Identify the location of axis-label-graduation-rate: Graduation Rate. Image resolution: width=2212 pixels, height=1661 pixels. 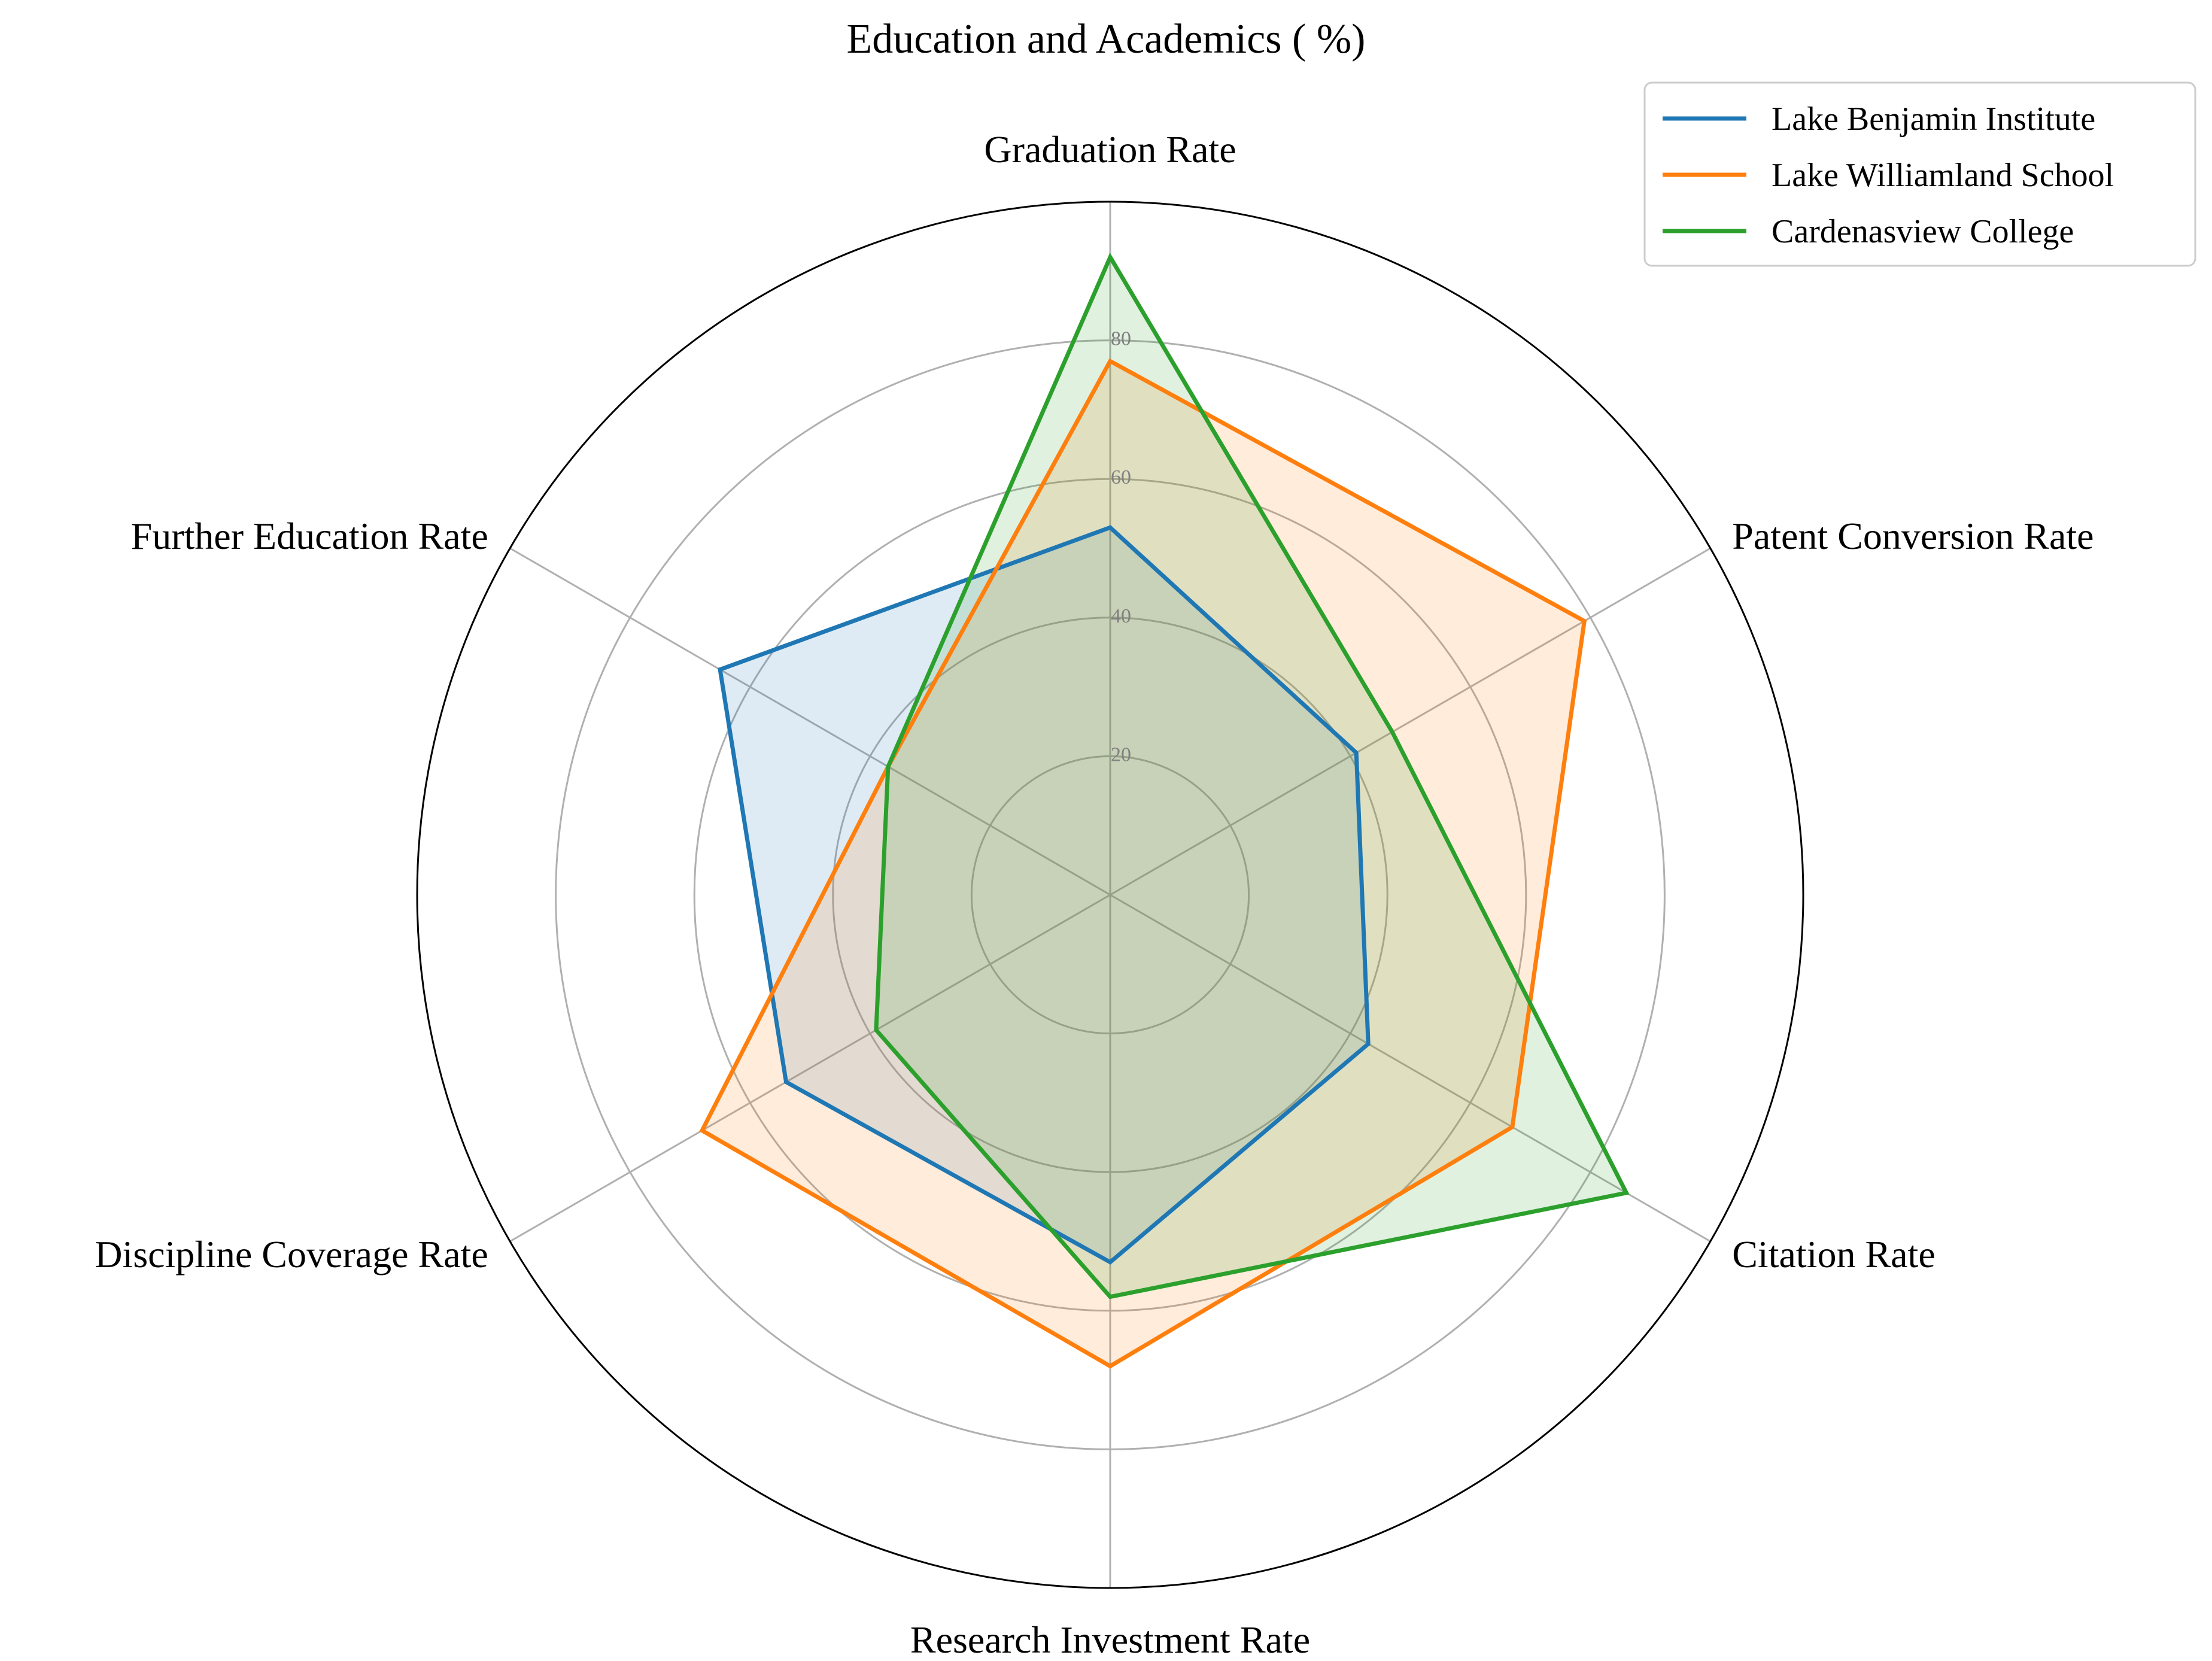
(1110, 149).